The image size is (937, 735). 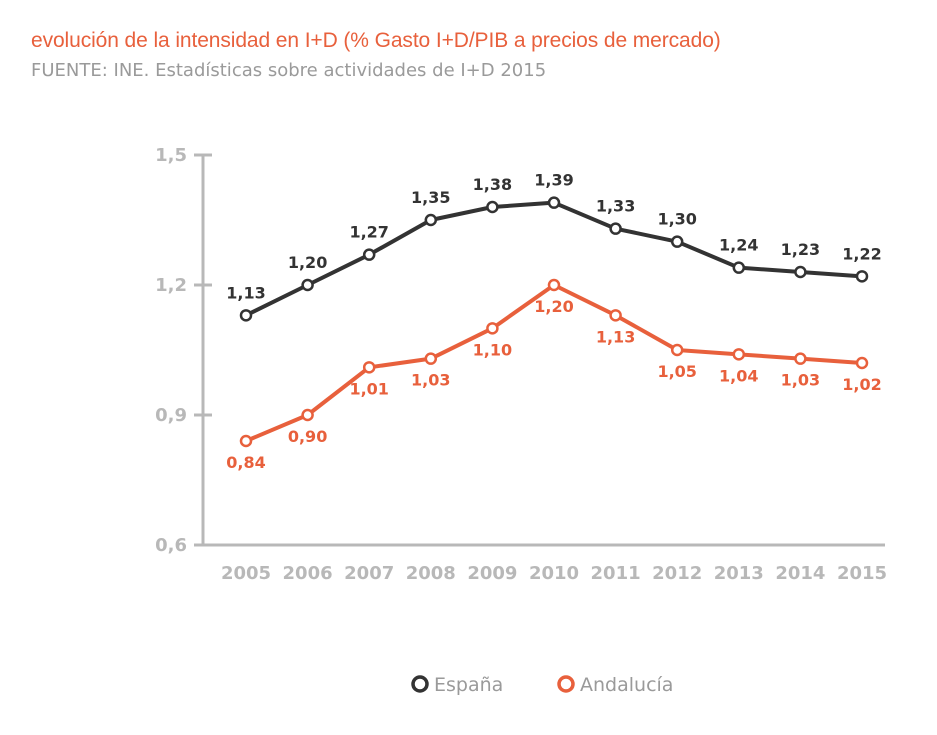 I want to click on x-tick-label: 2007, so click(x=369, y=573).